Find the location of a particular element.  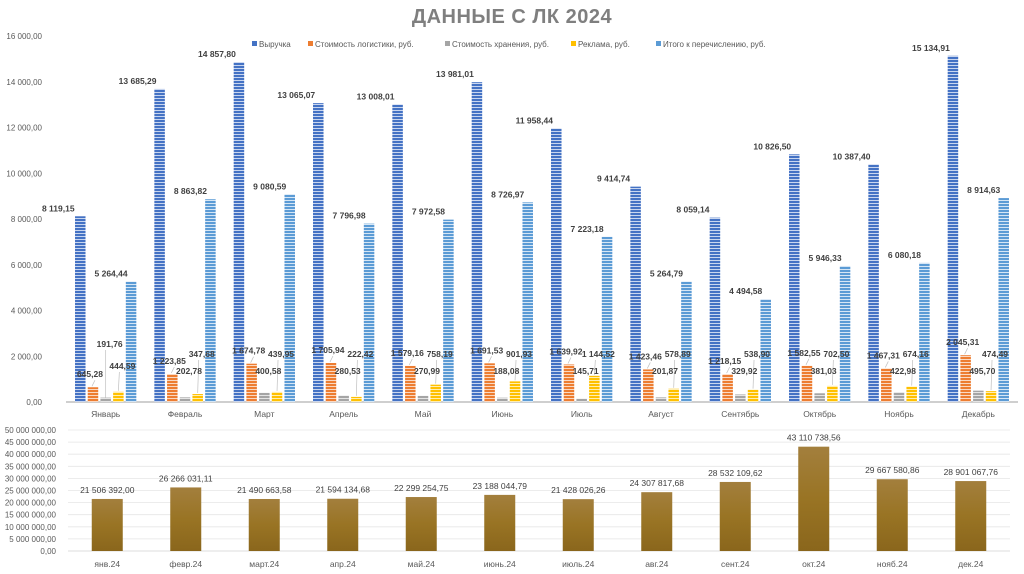

legend-label: Стоимость логистики, руб. is located at coordinates (364, 44).